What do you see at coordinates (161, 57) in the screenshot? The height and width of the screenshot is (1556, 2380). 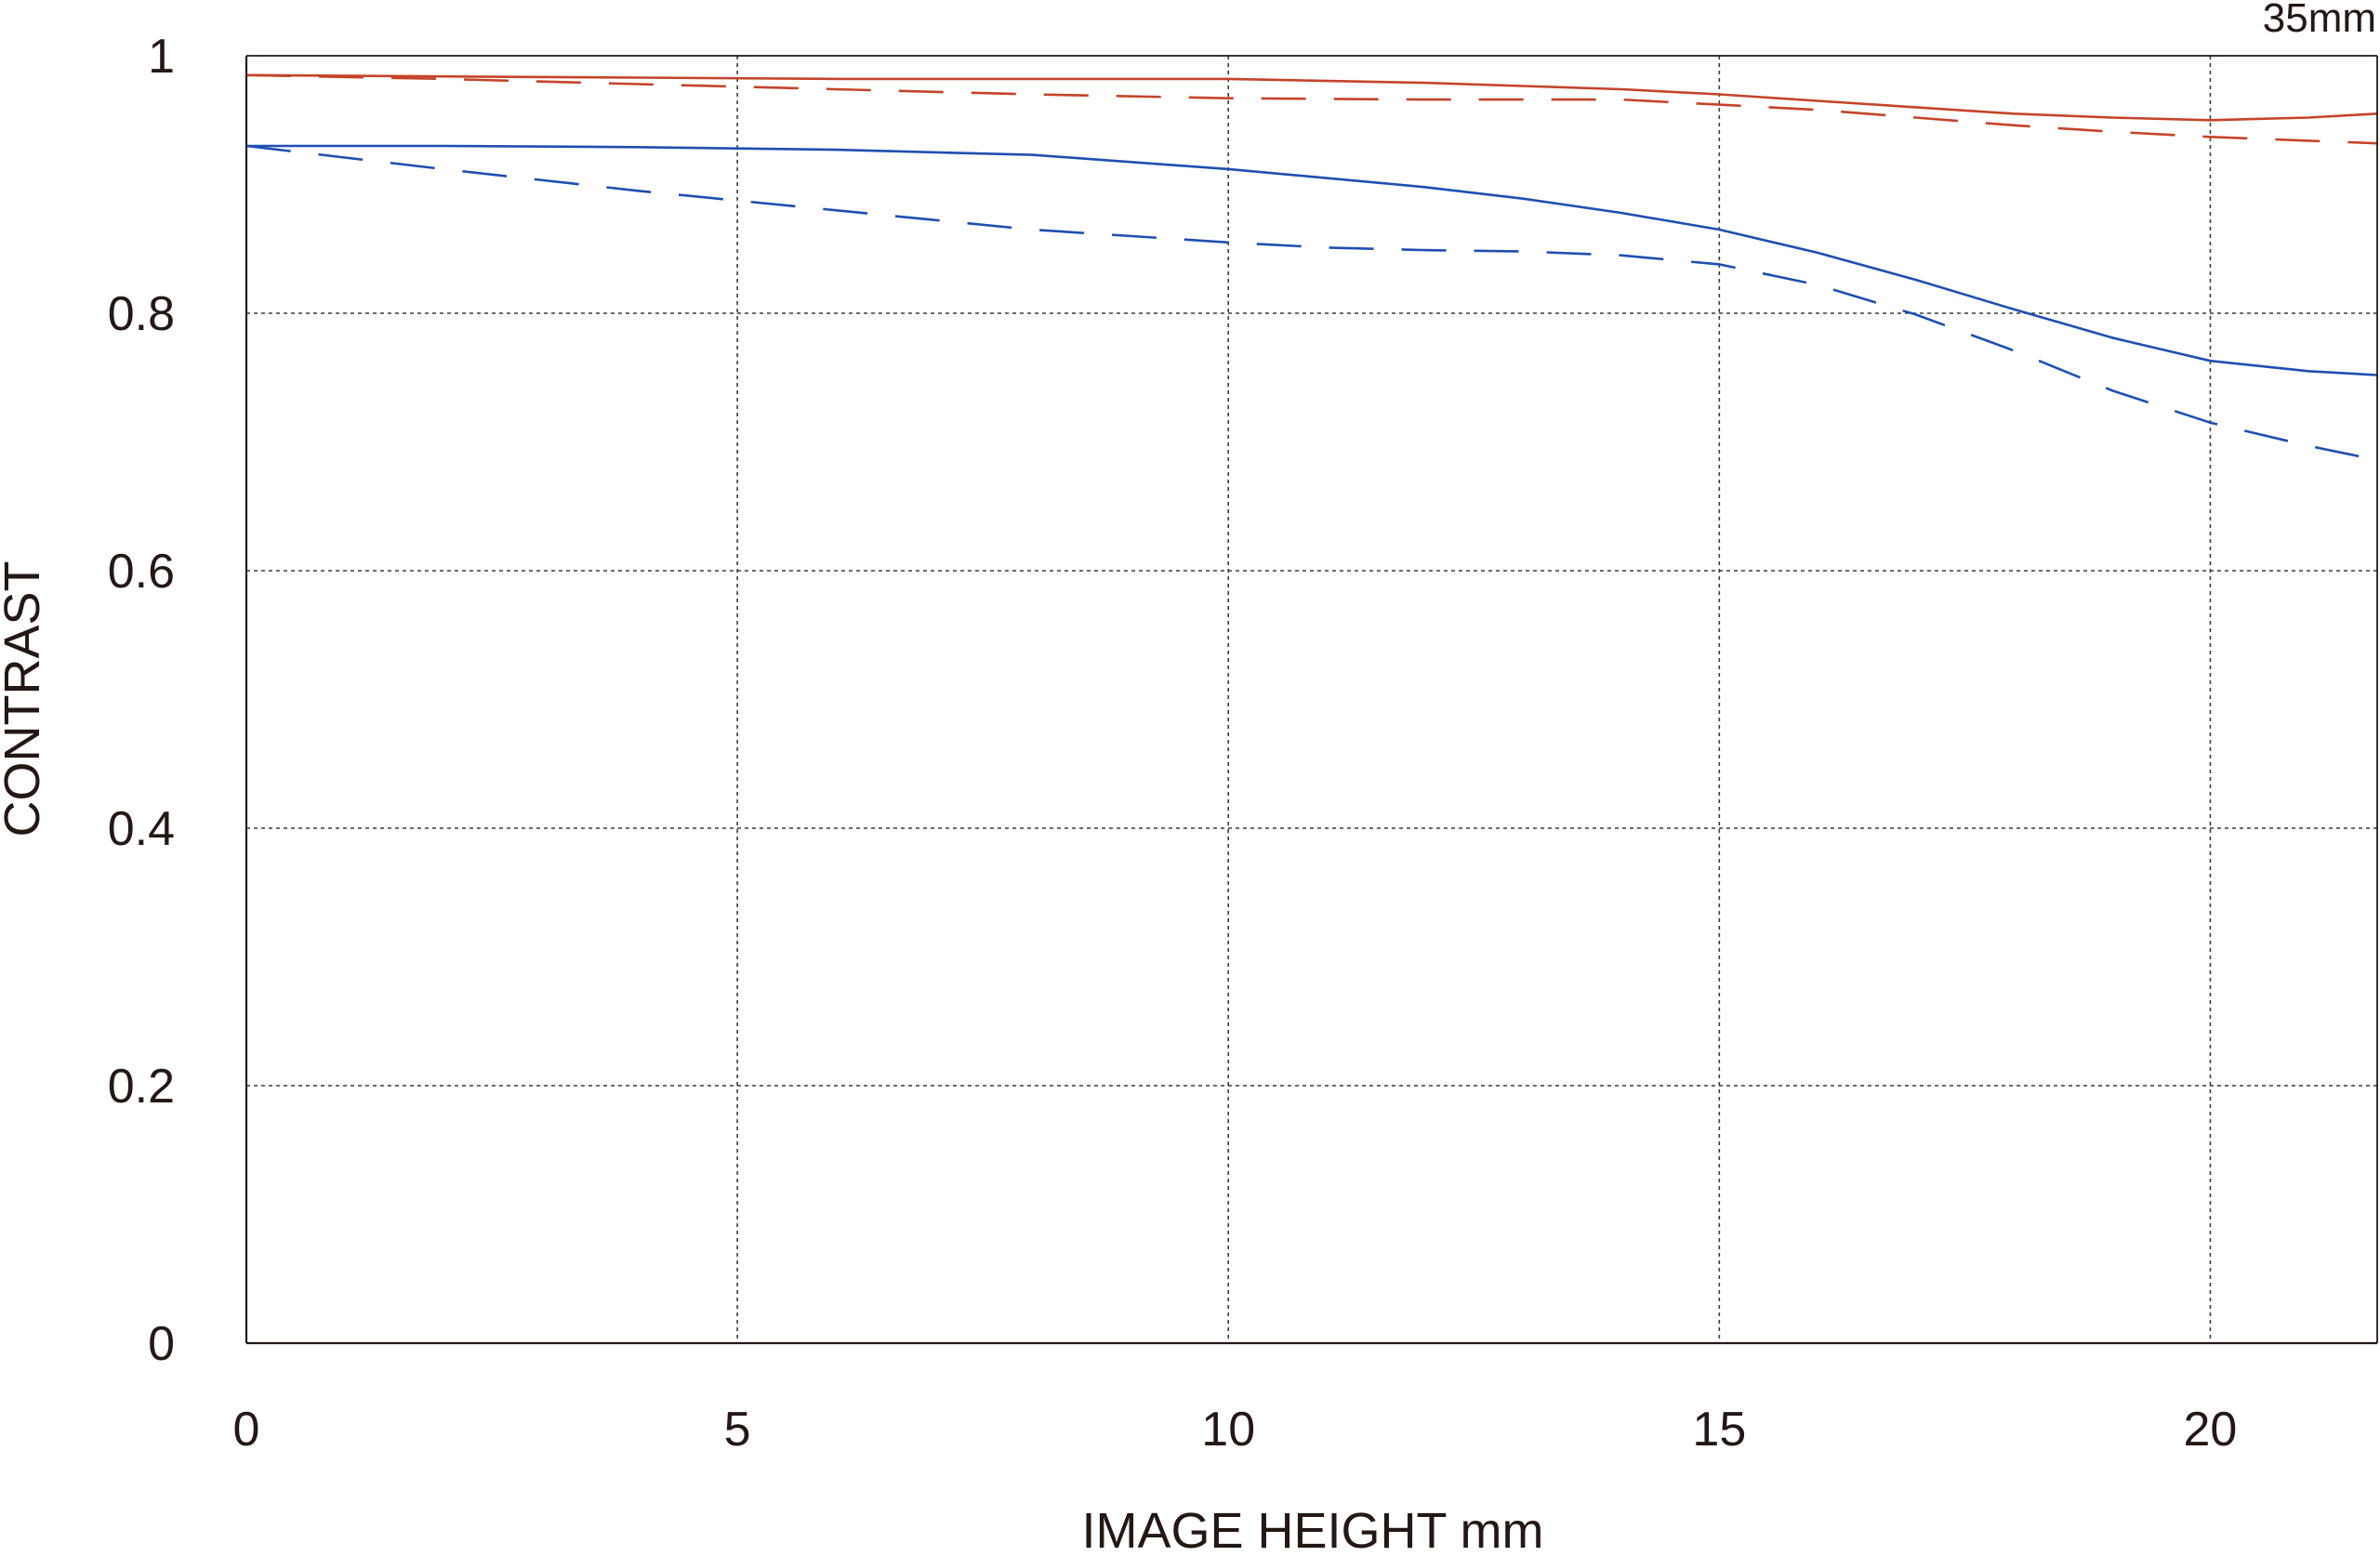 I see `y-tick-label: 1` at bounding box center [161, 57].